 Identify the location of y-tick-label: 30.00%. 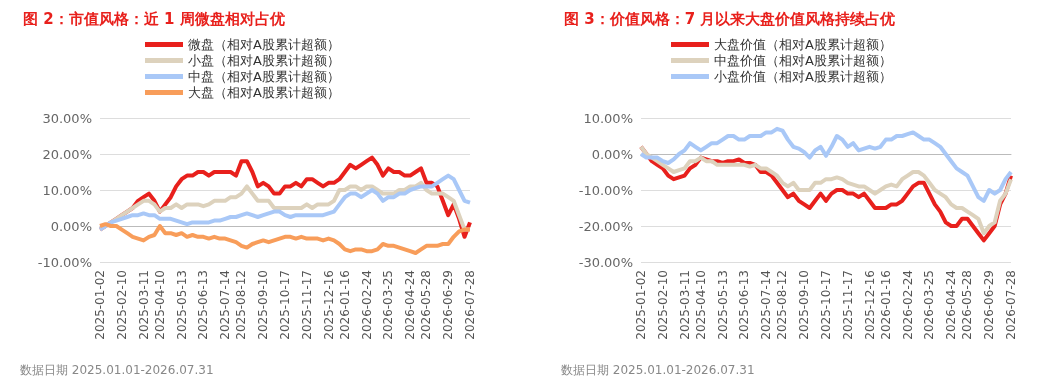
(67, 118).